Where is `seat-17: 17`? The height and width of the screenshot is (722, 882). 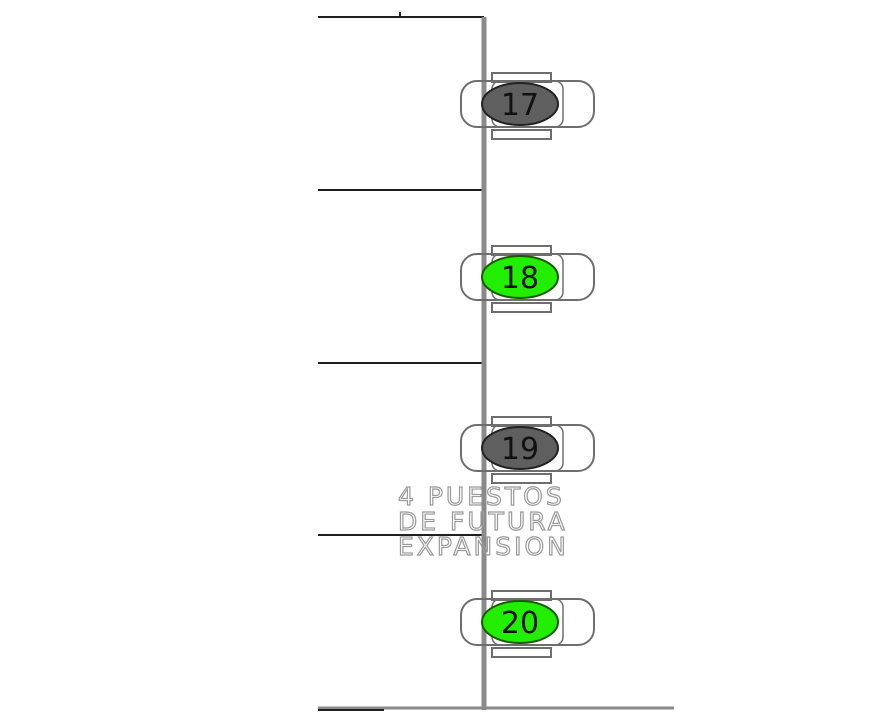 seat-17: 17 is located at coordinates (527, 106).